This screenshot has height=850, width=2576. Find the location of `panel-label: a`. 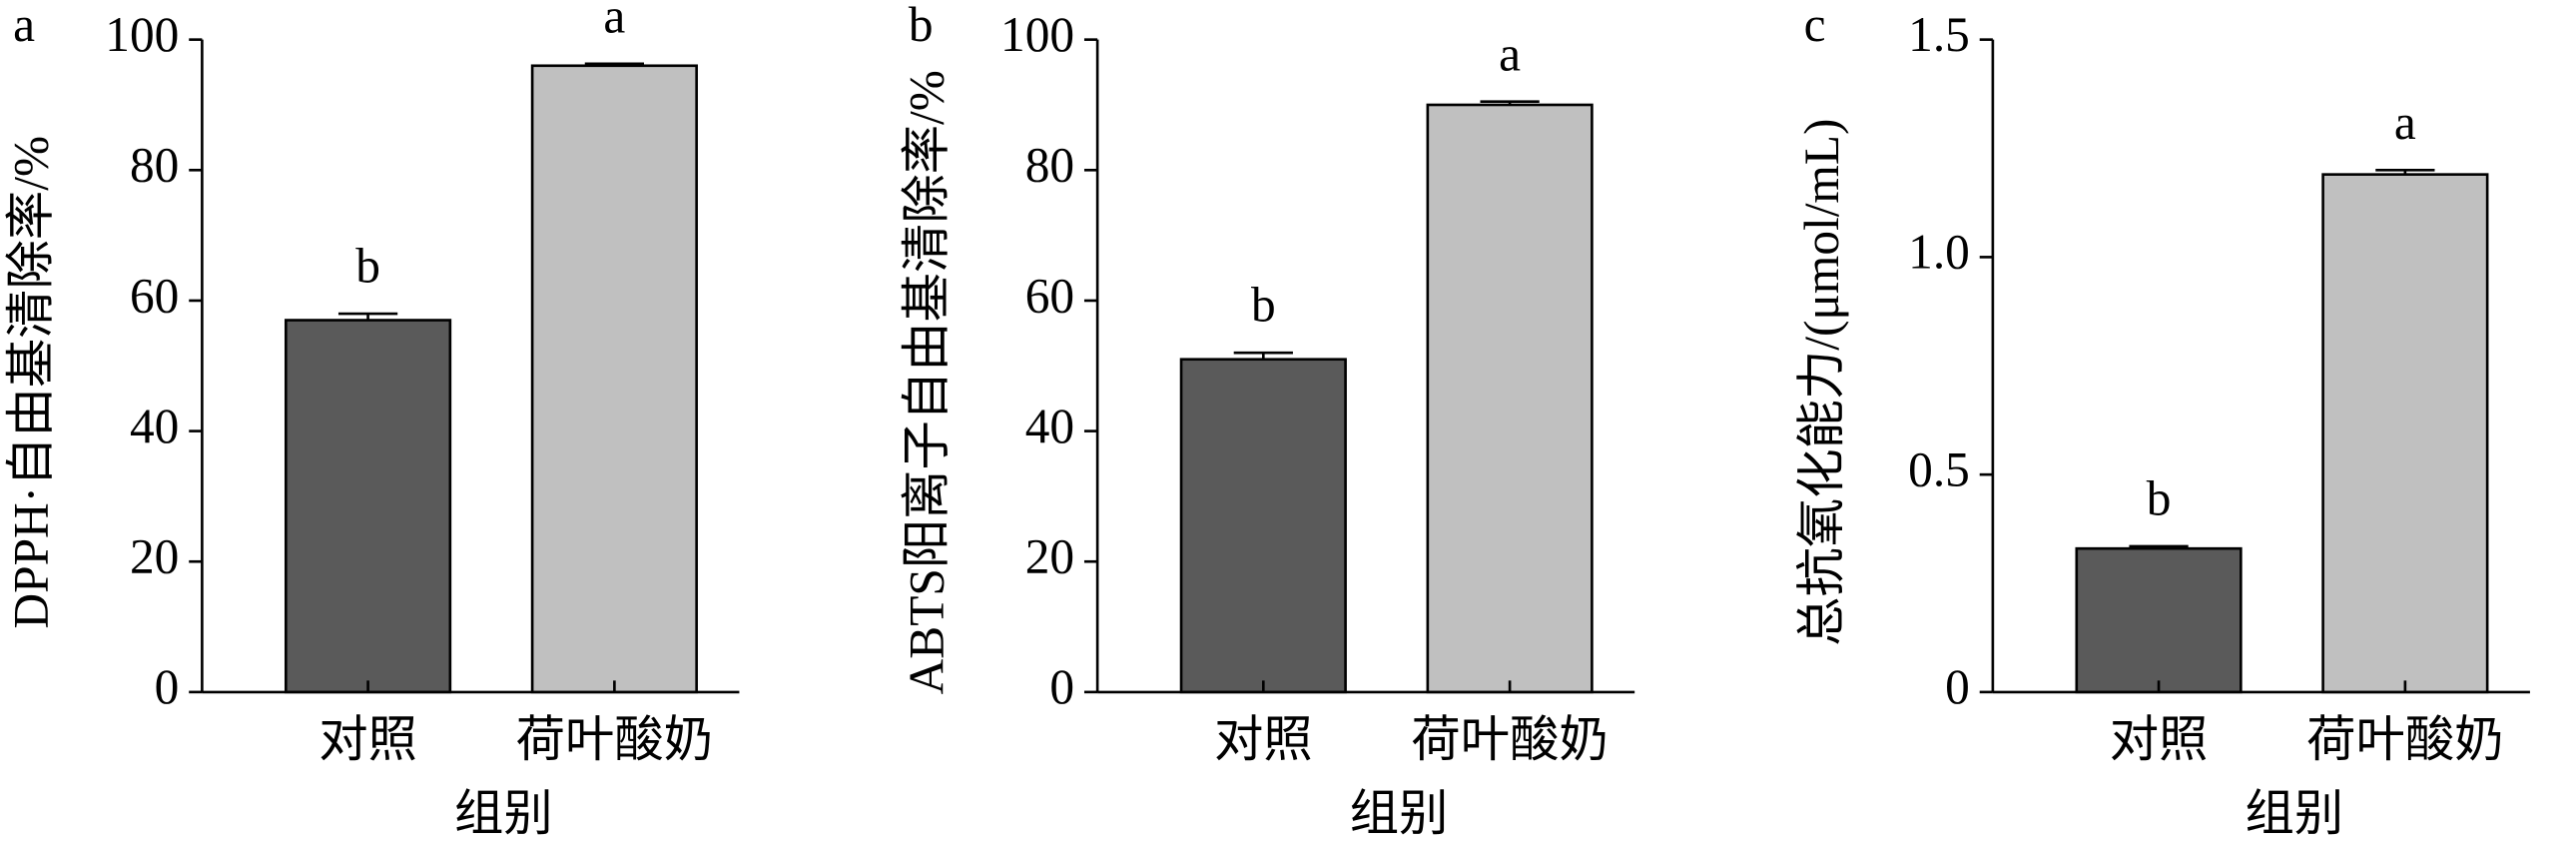

panel-label: a is located at coordinates (24, 26).